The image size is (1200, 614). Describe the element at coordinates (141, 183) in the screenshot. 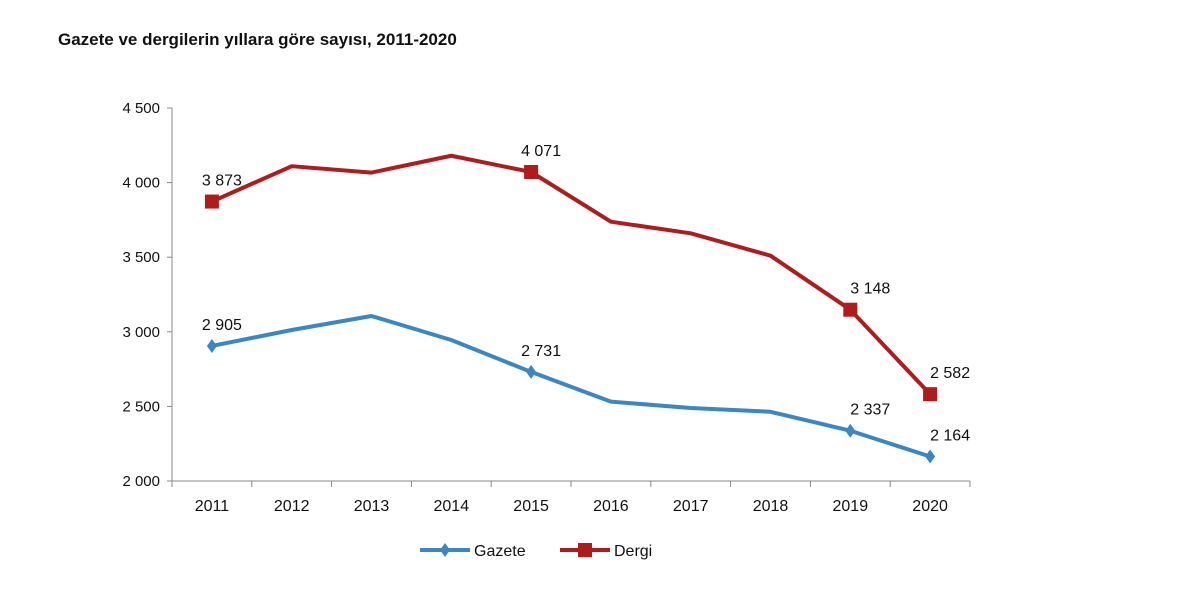

I see `y-tick-label: 4 000` at that location.